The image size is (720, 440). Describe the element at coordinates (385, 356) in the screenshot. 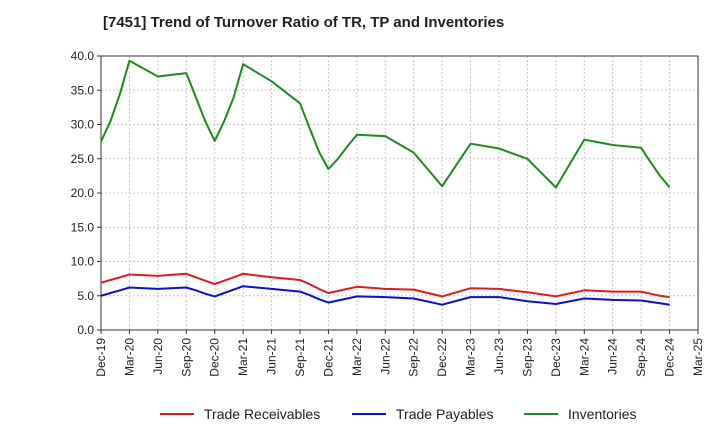

I see `x-tick-label: Jun-22` at that location.